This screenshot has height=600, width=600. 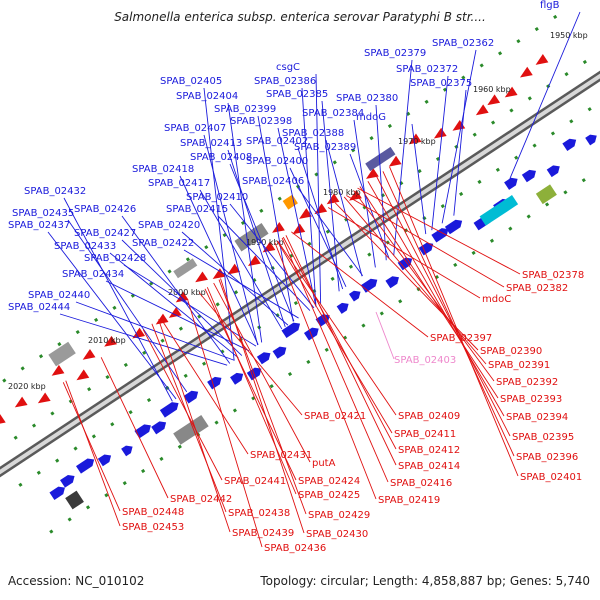 I want to click on gene-label-forward: SPAB_02375, so click(x=441, y=83).